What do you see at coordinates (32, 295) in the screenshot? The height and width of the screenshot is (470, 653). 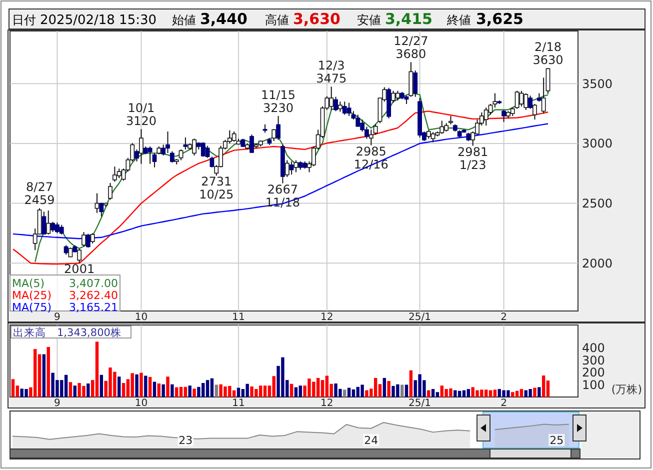 I see `text: MA(25)` at bounding box center [32, 295].